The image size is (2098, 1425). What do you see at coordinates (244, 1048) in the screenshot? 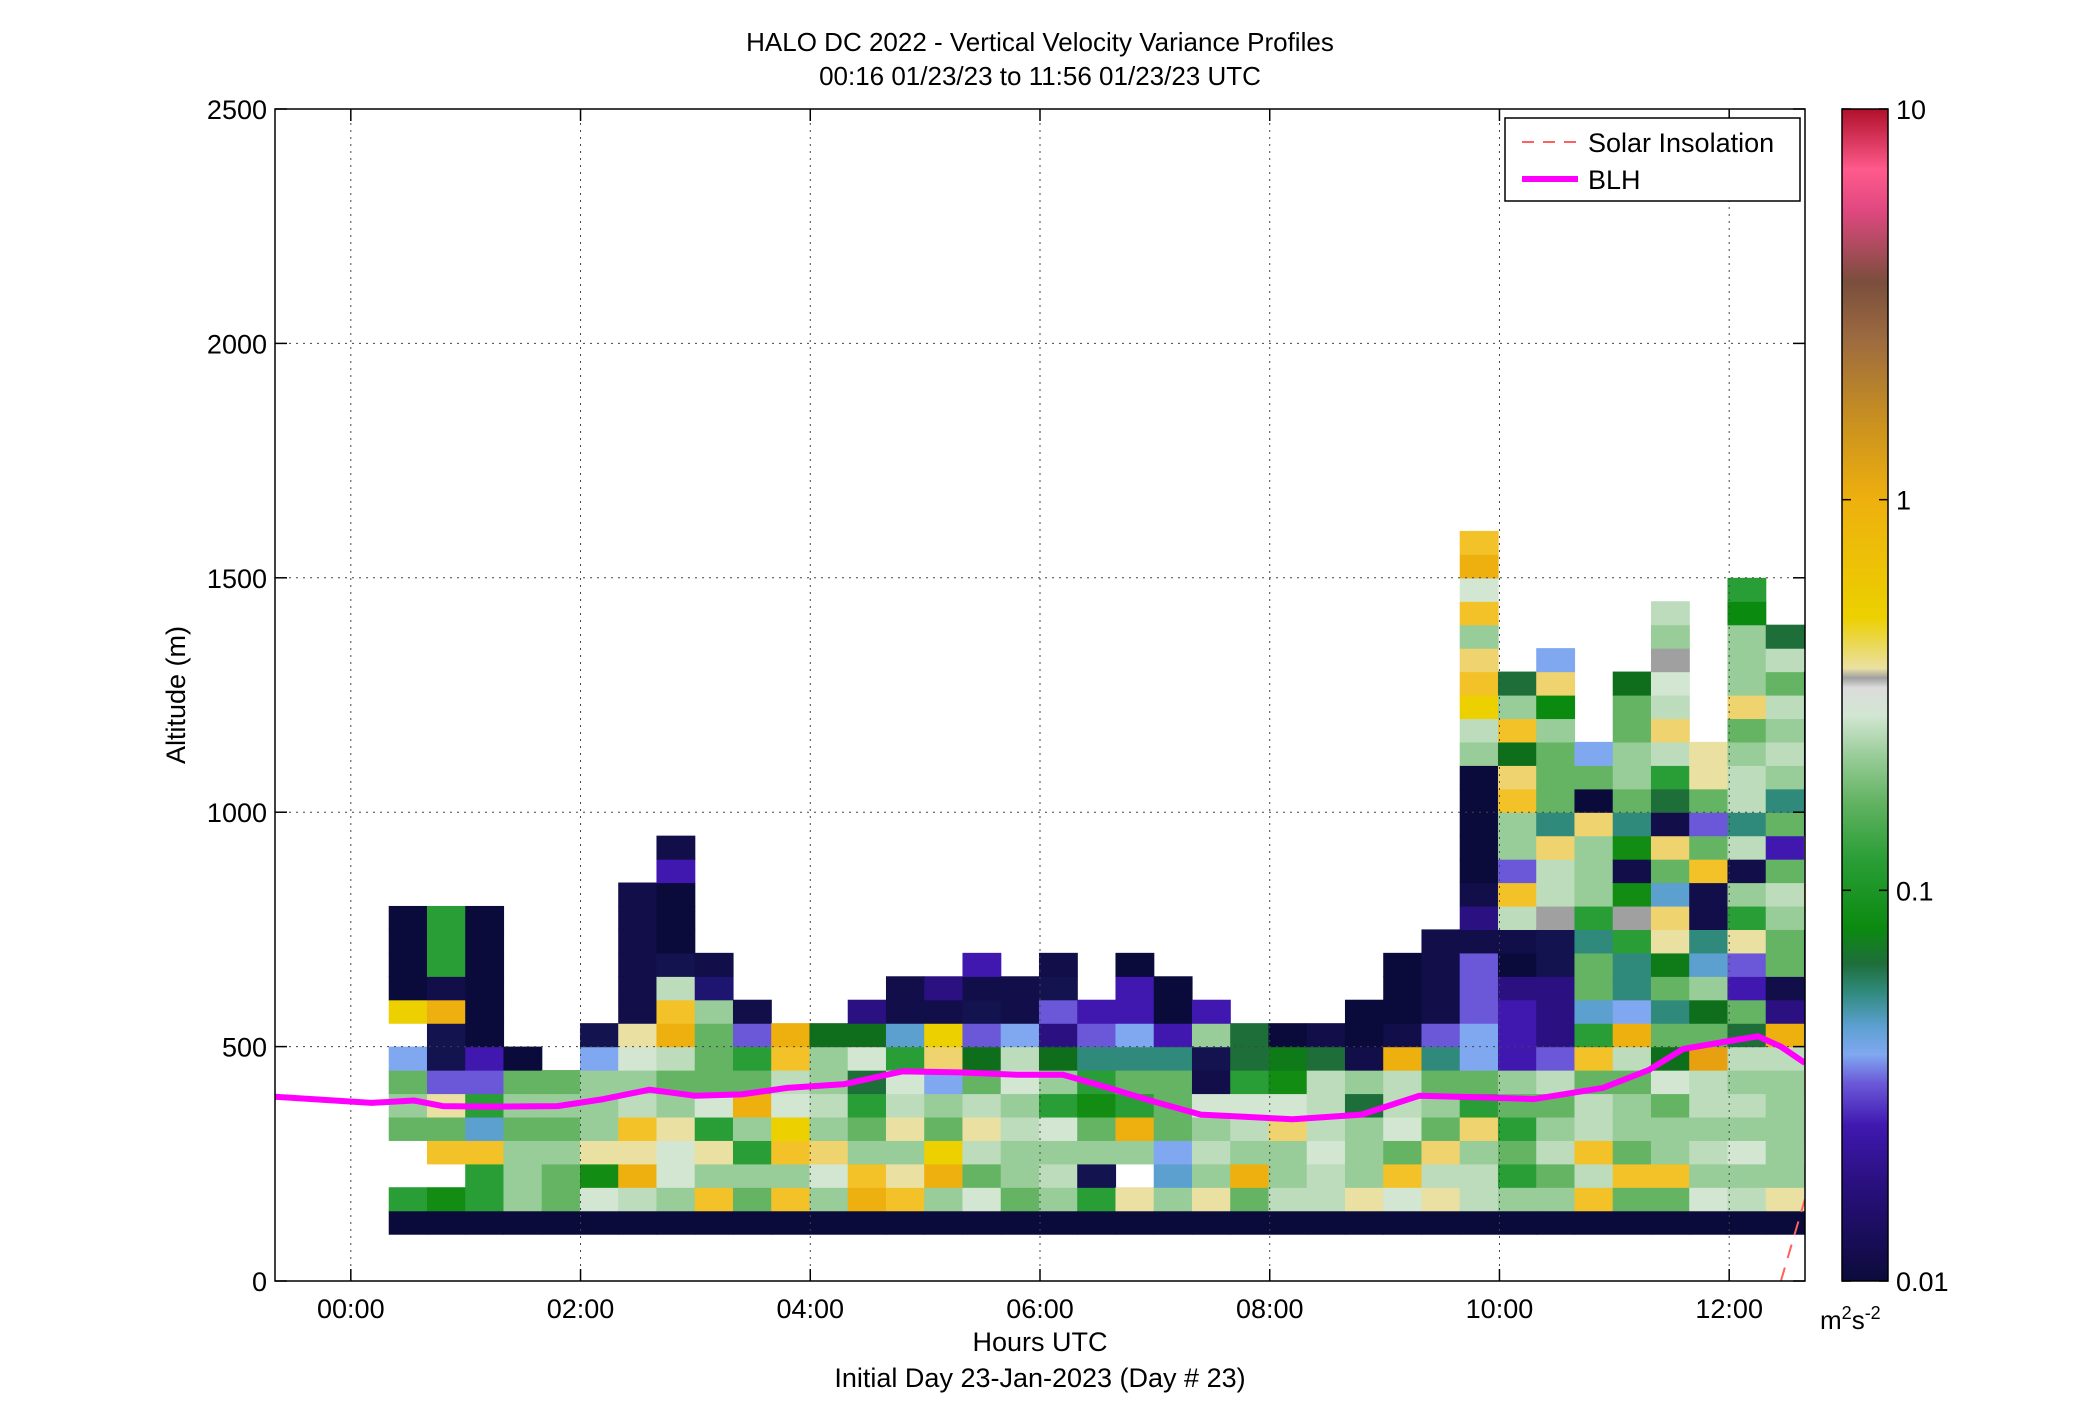
I see `y-tick-label: 500` at bounding box center [244, 1048].